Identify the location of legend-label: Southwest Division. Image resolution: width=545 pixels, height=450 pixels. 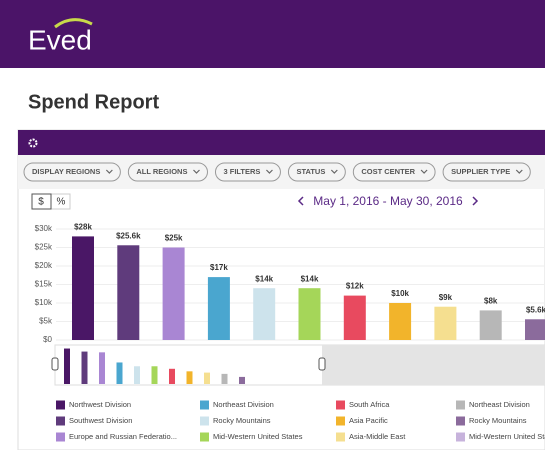
(100, 420).